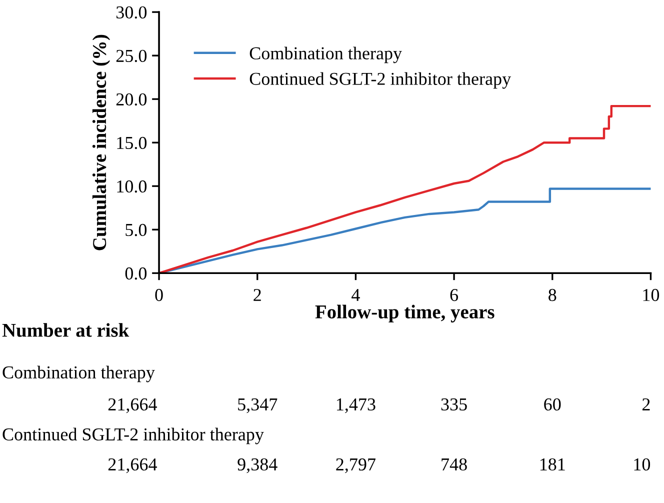 This screenshot has height=503, width=664. Describe the element at coordinates (454, 404) in the screenshot. I see `text: 335` at that location.